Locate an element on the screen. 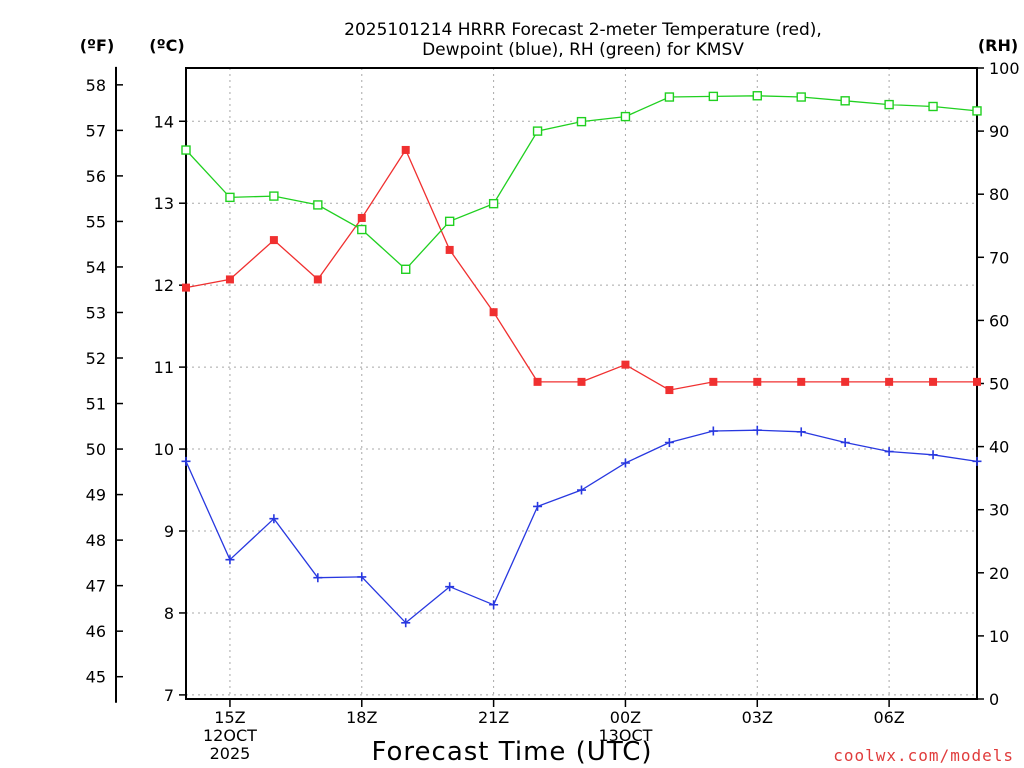 The image size is (1024, 768). rh-tick-label: 10 is located at coordinates (999, 636).